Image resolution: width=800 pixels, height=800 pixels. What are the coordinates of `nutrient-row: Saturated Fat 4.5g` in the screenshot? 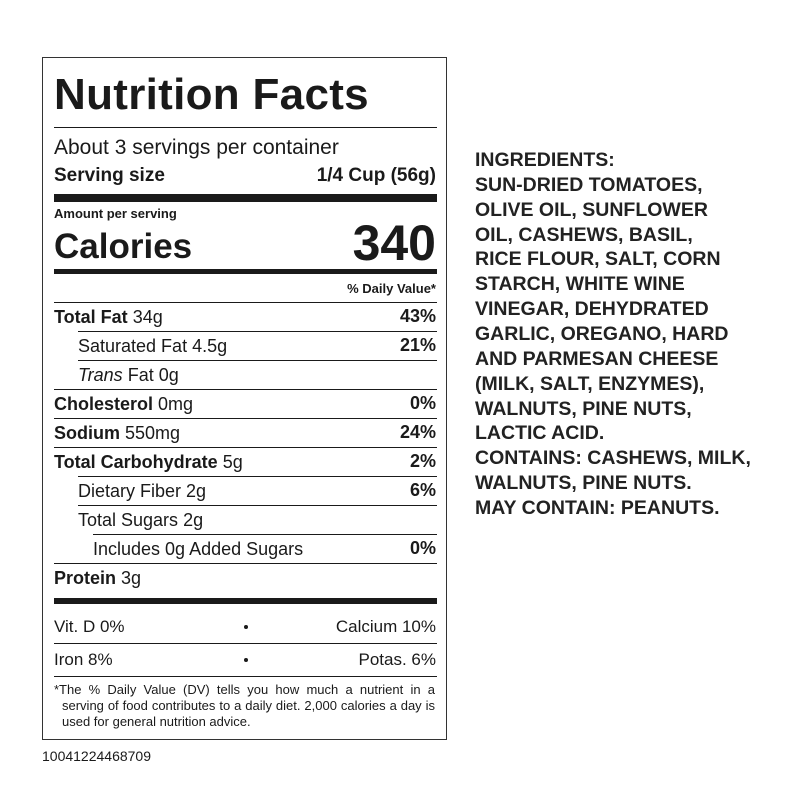 It's located at (152, 346).